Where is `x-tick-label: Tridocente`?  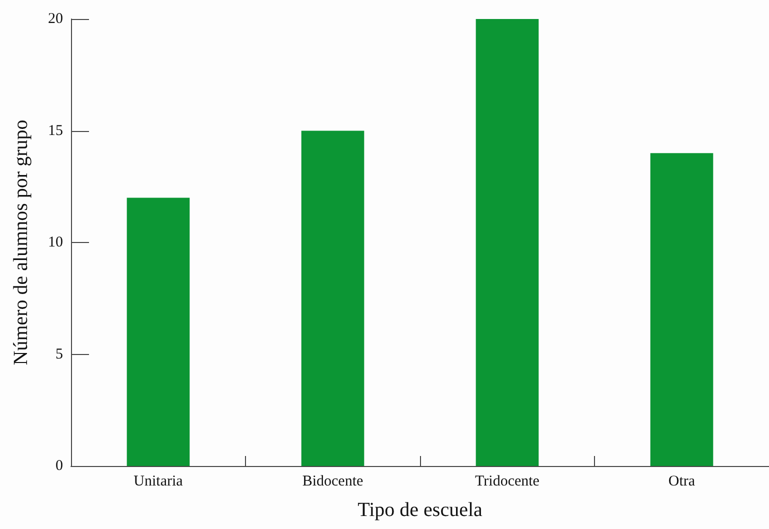 x-tick-label: Tridocente is located at coordinates (507, 482).